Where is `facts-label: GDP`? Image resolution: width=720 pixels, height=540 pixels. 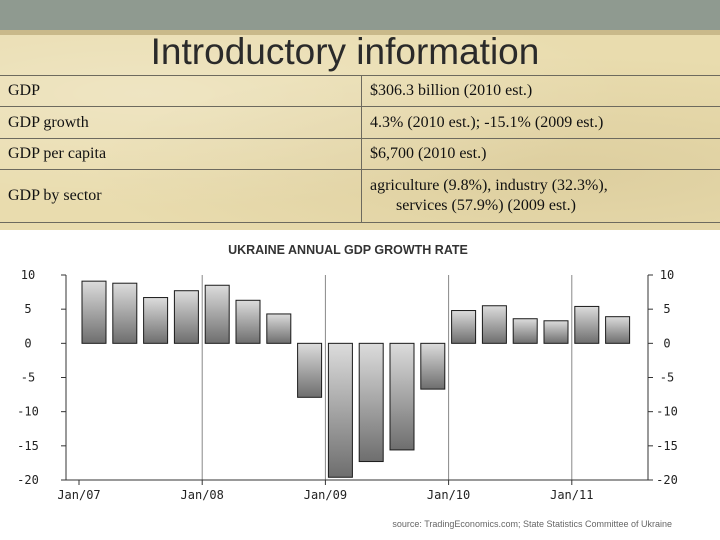
facts-label: GDP is located at coordinates (181, 91).